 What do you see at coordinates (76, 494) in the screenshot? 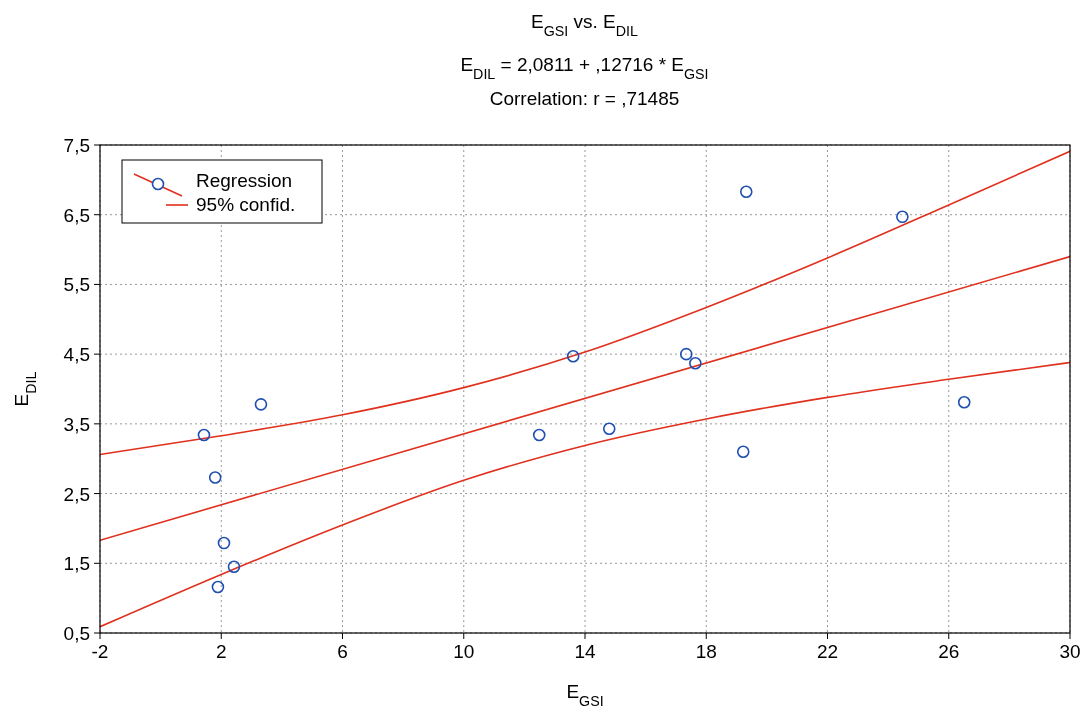
I see `y-tick-label: 2,5` at bounding box center [76, 494].